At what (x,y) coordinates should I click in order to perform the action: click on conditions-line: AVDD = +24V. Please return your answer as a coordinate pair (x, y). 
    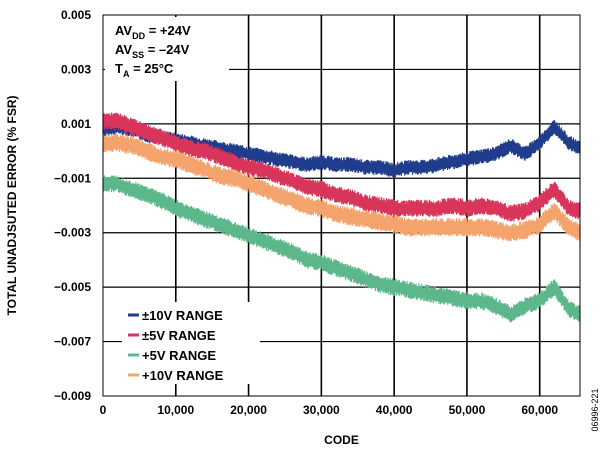
    Looking at the image, I should click on (153, 32).